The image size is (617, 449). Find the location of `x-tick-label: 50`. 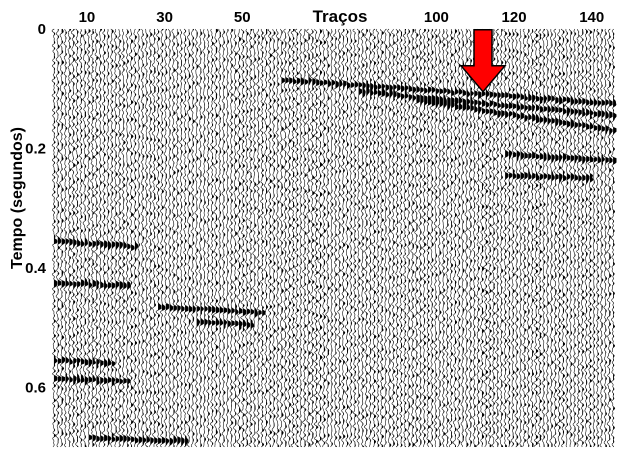

x-tick-label: 50 is located at coordinates (242, 17).